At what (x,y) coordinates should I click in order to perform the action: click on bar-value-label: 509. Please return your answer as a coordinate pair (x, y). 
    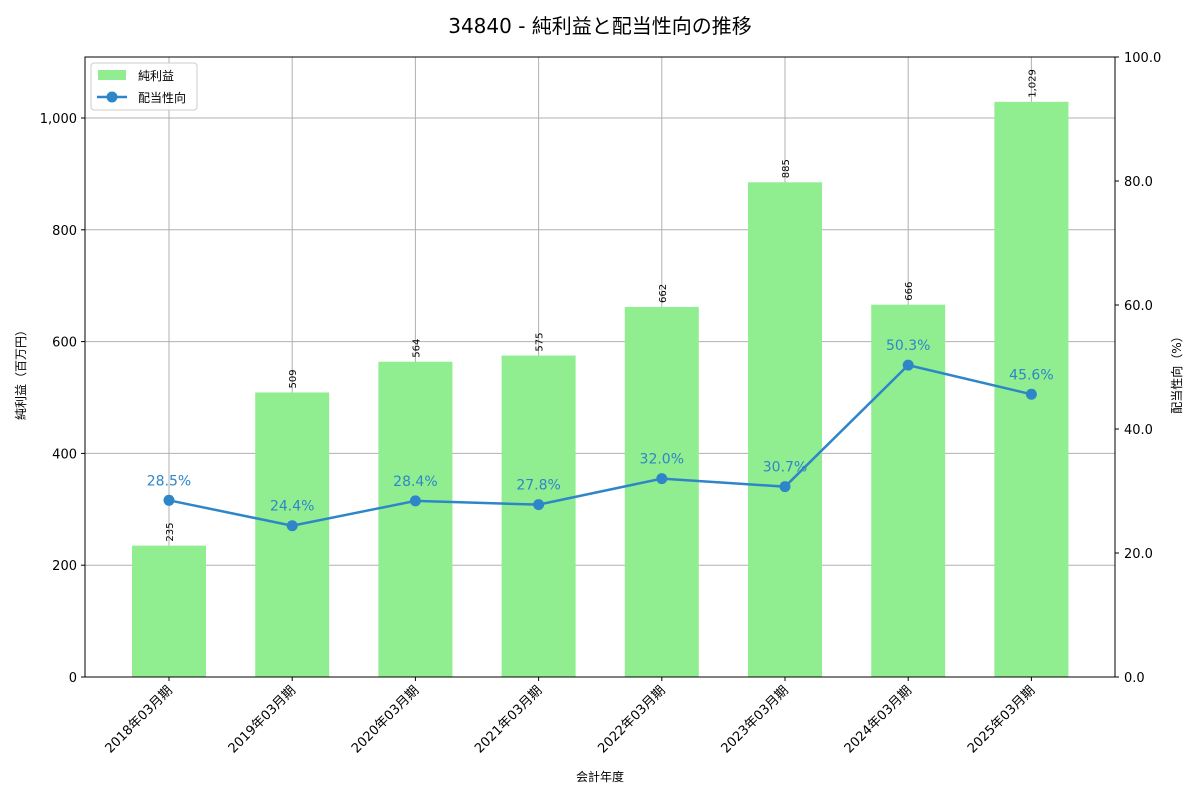
    Looking at the image, I should click on (293, 378).